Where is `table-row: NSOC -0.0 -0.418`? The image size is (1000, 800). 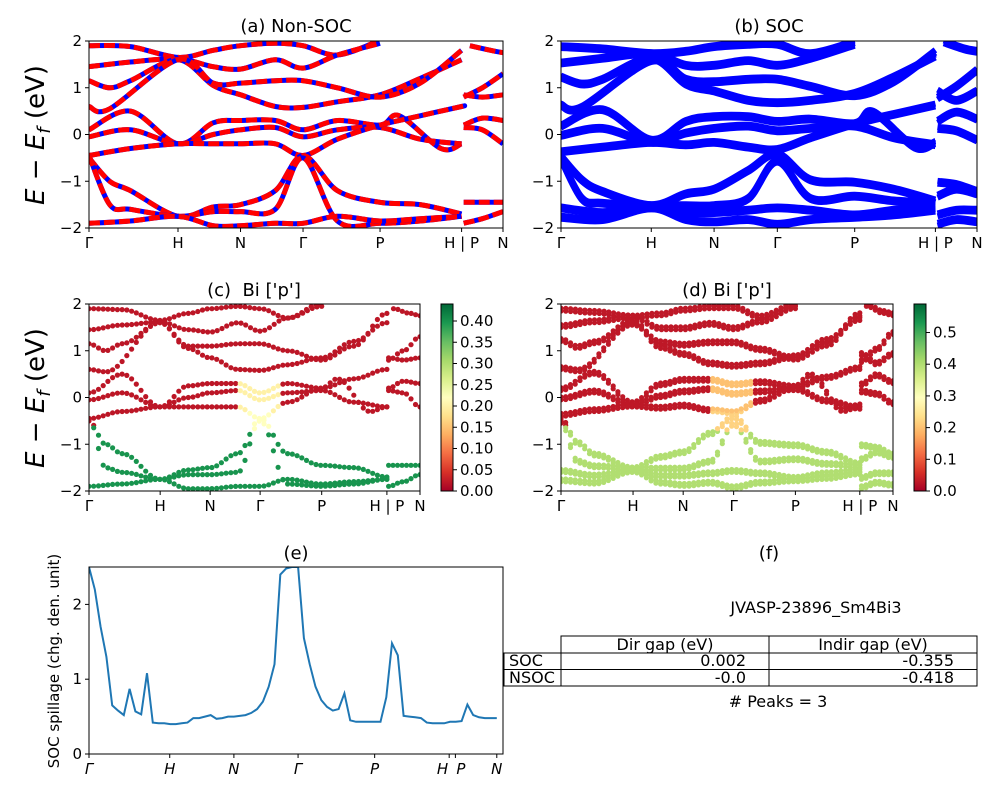 table-row: NSOC -0.0 -0.418 is located at coordinates (731, 677).